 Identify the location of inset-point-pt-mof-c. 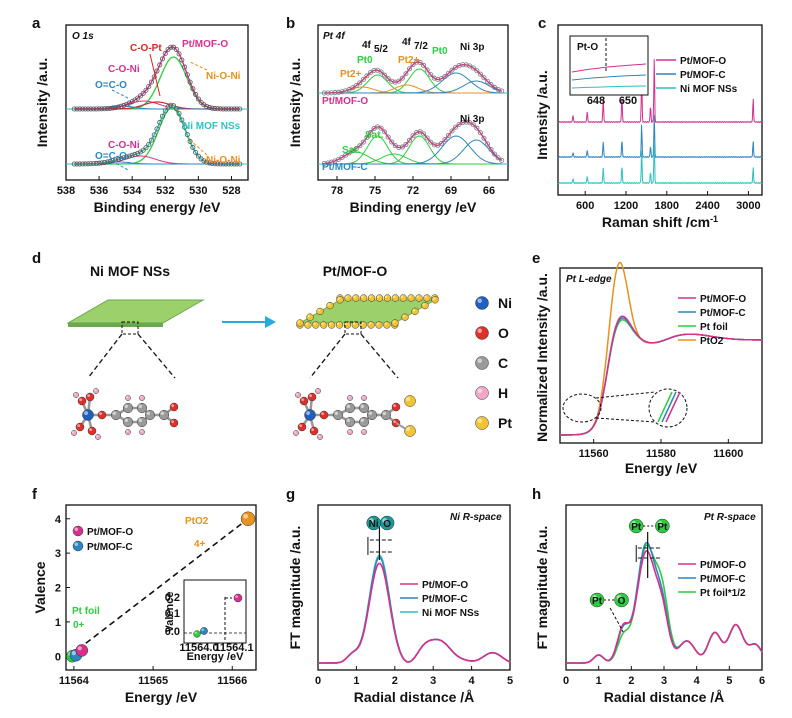
(204, 631).